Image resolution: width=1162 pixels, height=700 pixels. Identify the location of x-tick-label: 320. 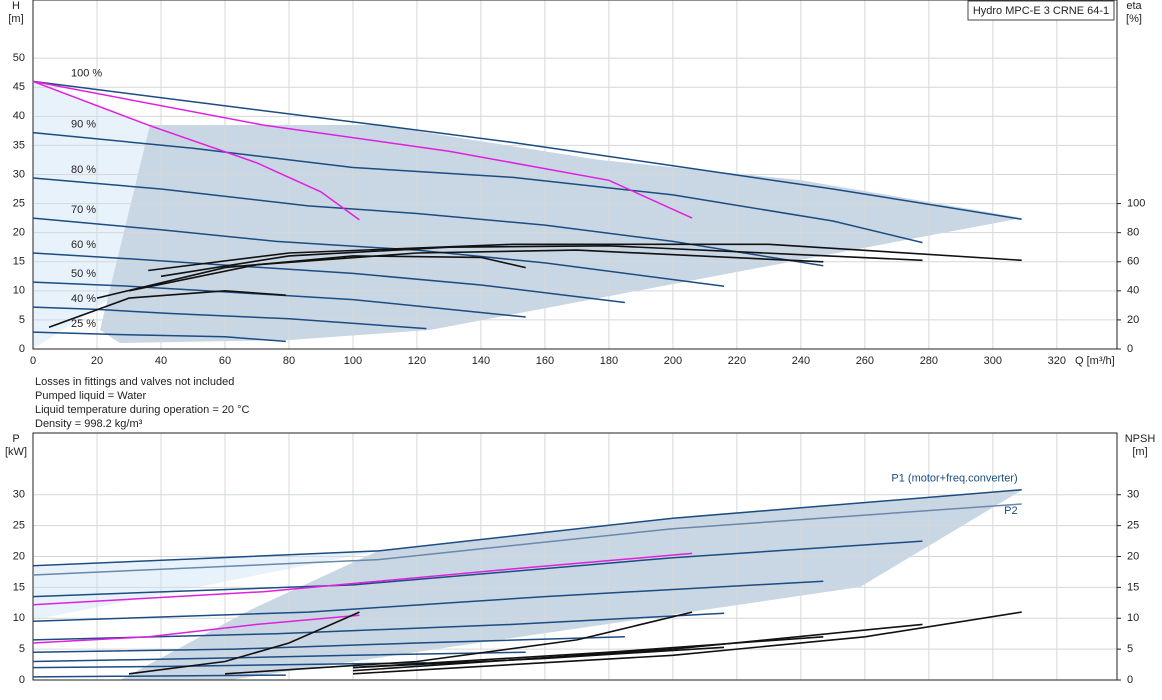
(1057, 361).